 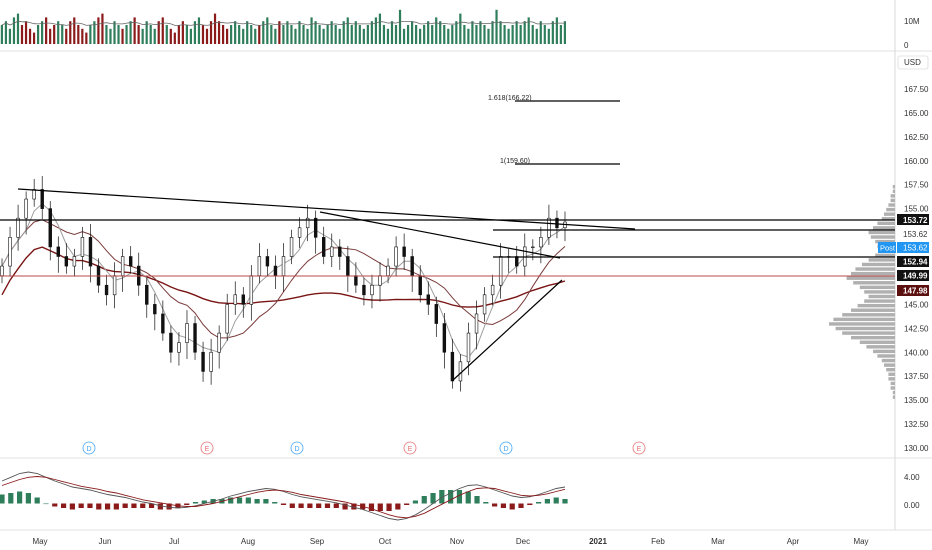 What do you see at coordinates (915, 248) in the screenshot?
I see `price-tag-post: 153.62` at bounding box center [915, 248].